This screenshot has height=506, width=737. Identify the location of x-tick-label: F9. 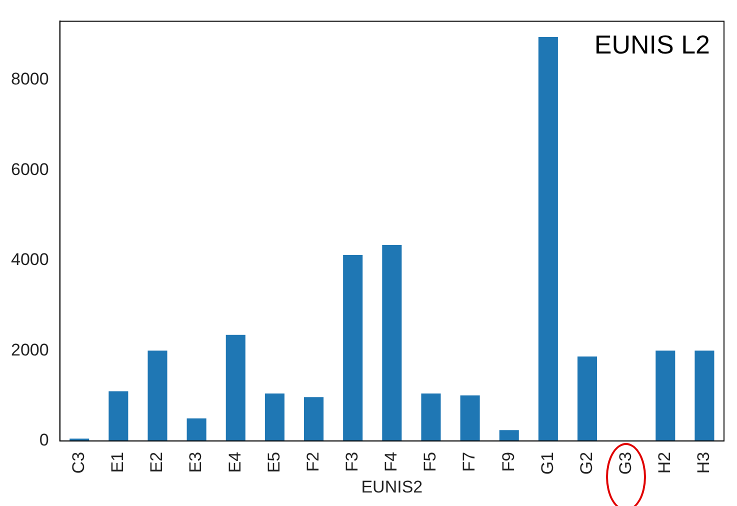
(508, 462).